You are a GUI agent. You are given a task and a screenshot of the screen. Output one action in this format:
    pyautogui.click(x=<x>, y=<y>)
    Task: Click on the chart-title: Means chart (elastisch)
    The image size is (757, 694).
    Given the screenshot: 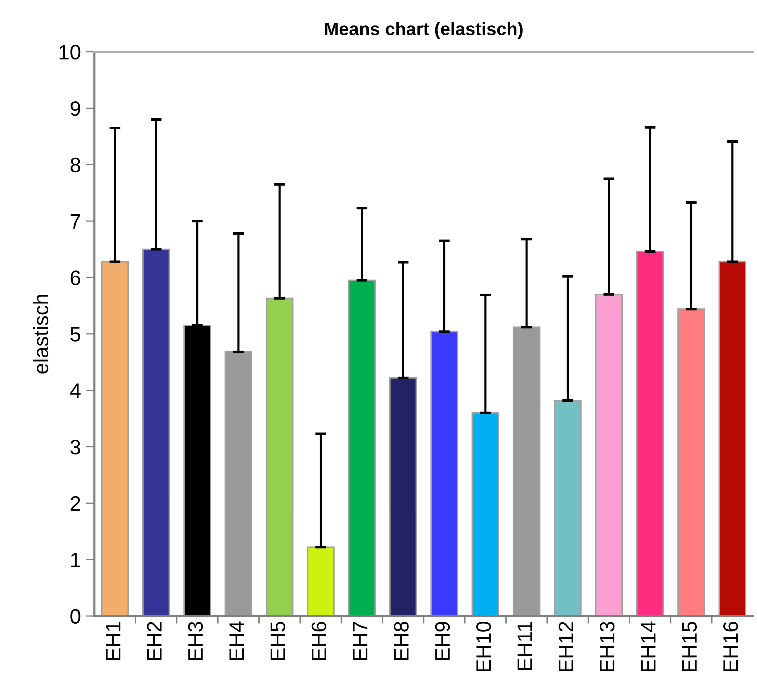 What is the action you would take?
    pyautogui.click(x=424, y=31)
    